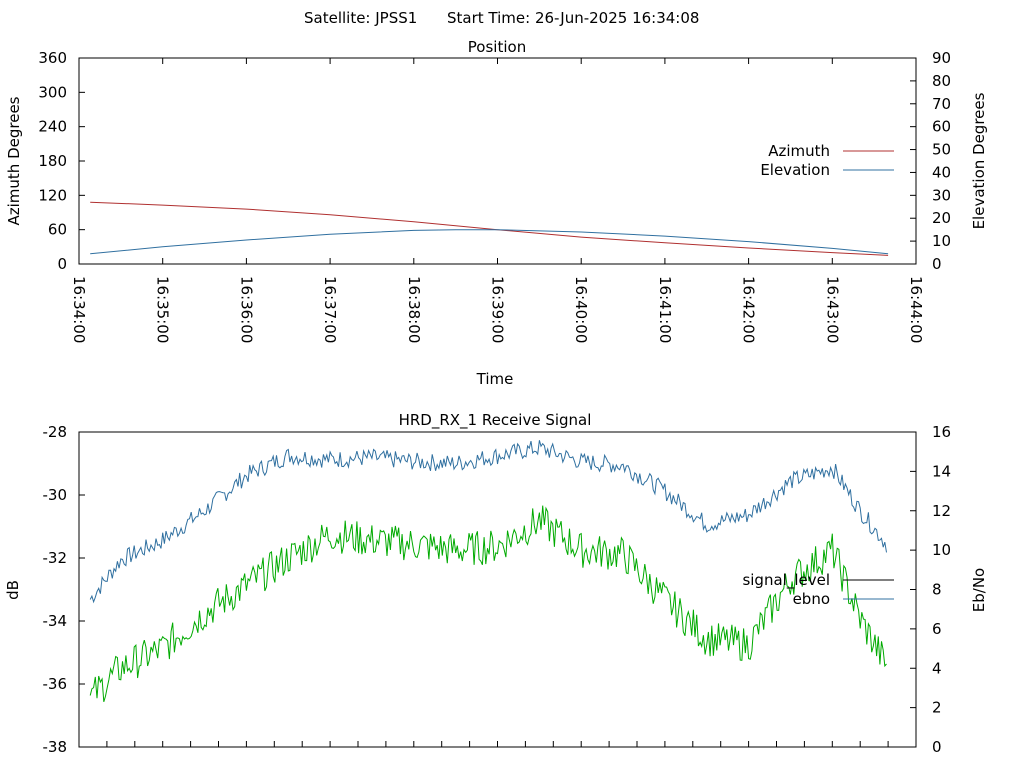  I want to click on position-x-axis-label: Time, so click(495, 379).